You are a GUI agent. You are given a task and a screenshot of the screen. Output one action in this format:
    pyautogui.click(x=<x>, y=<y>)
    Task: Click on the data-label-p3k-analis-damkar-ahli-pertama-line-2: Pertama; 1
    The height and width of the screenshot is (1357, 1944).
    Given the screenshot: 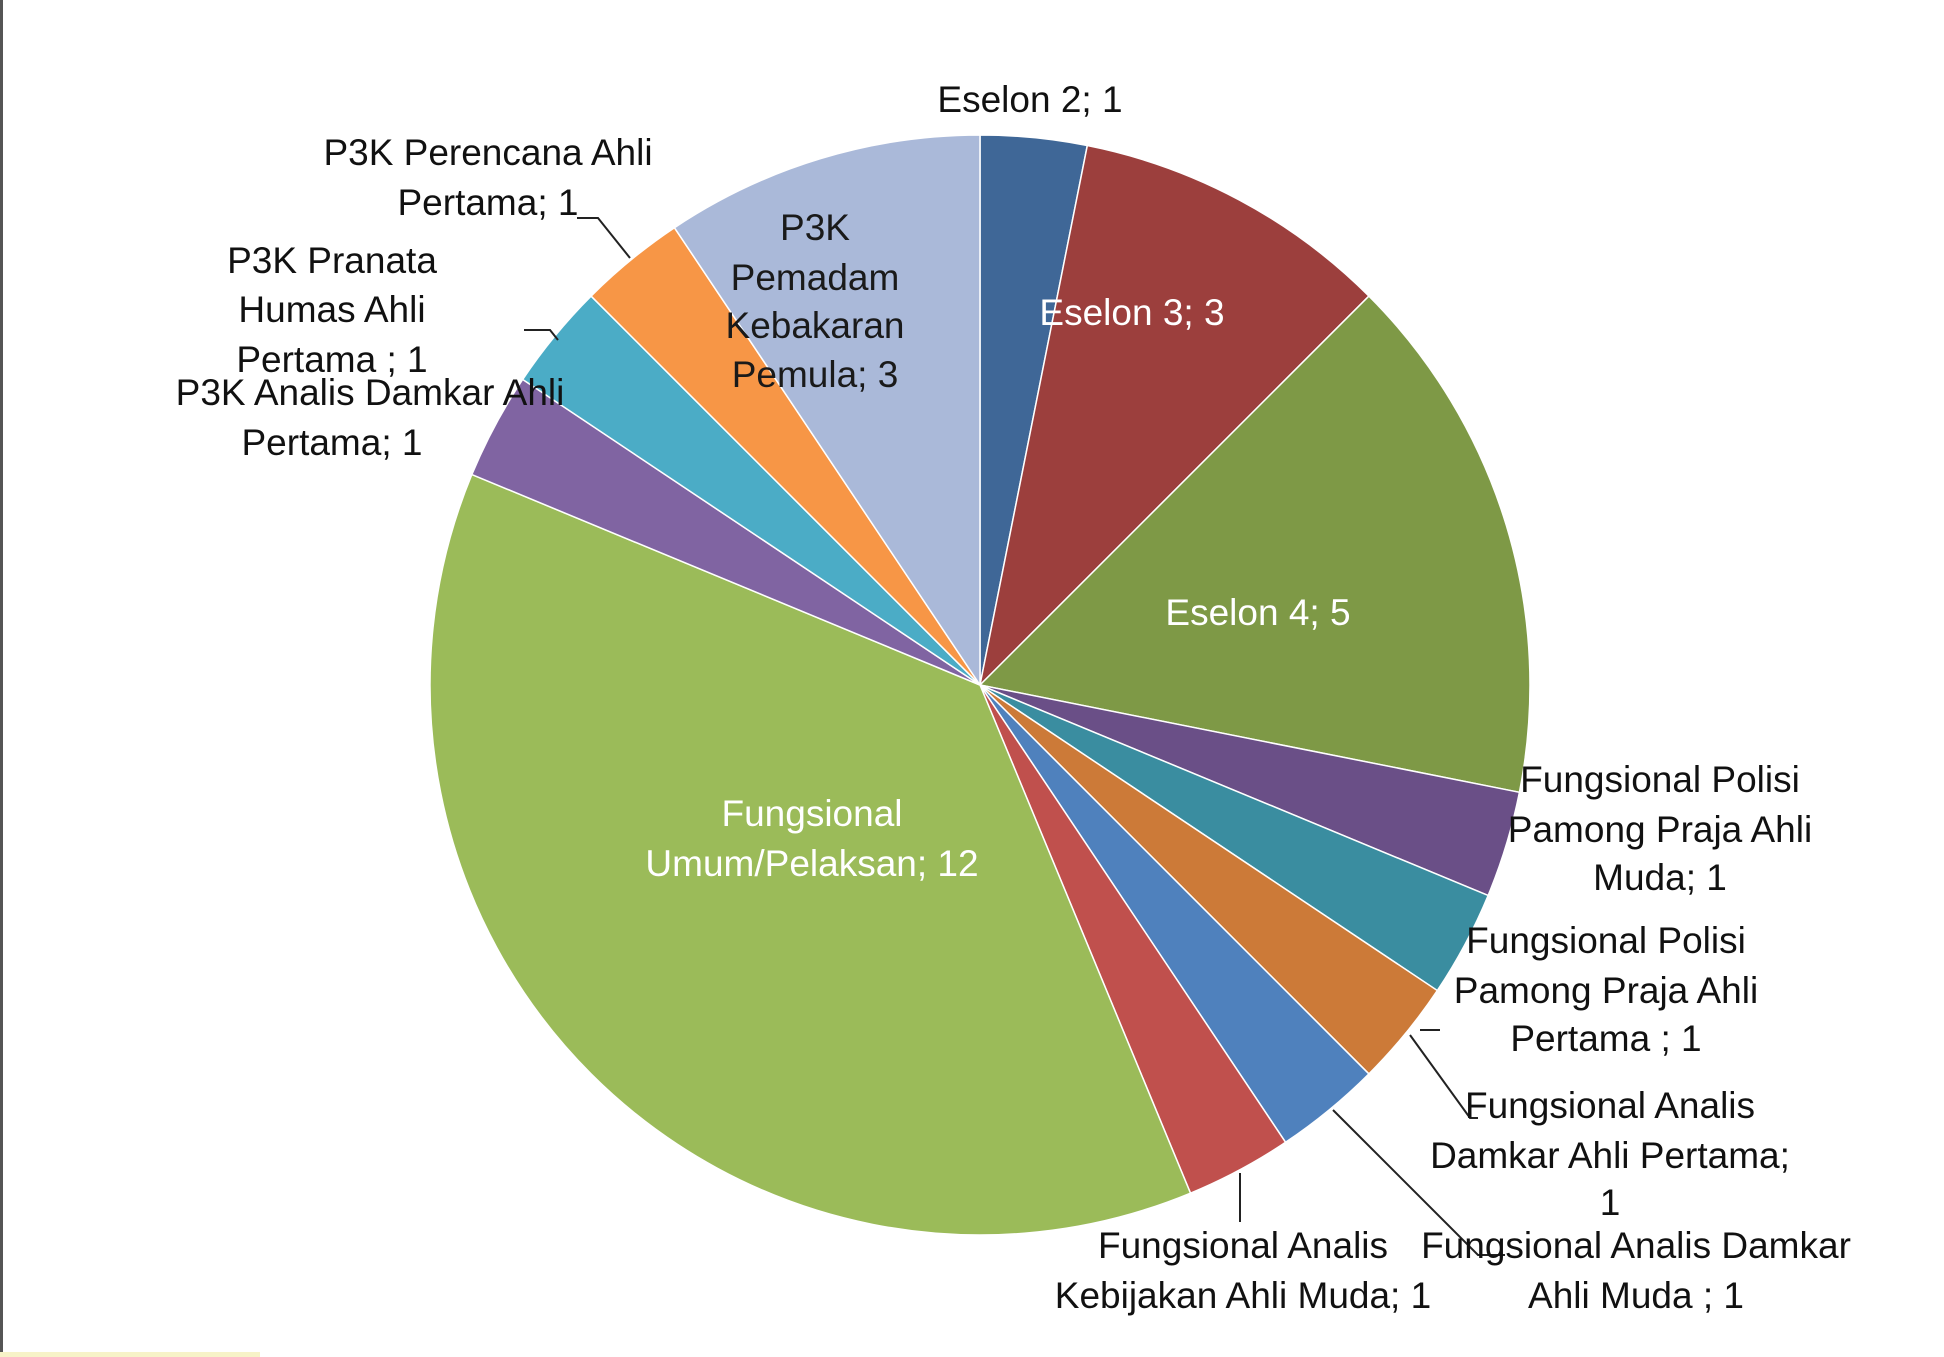 What is the action you would take?
    pyautogui.click(x=332, y=442)
    